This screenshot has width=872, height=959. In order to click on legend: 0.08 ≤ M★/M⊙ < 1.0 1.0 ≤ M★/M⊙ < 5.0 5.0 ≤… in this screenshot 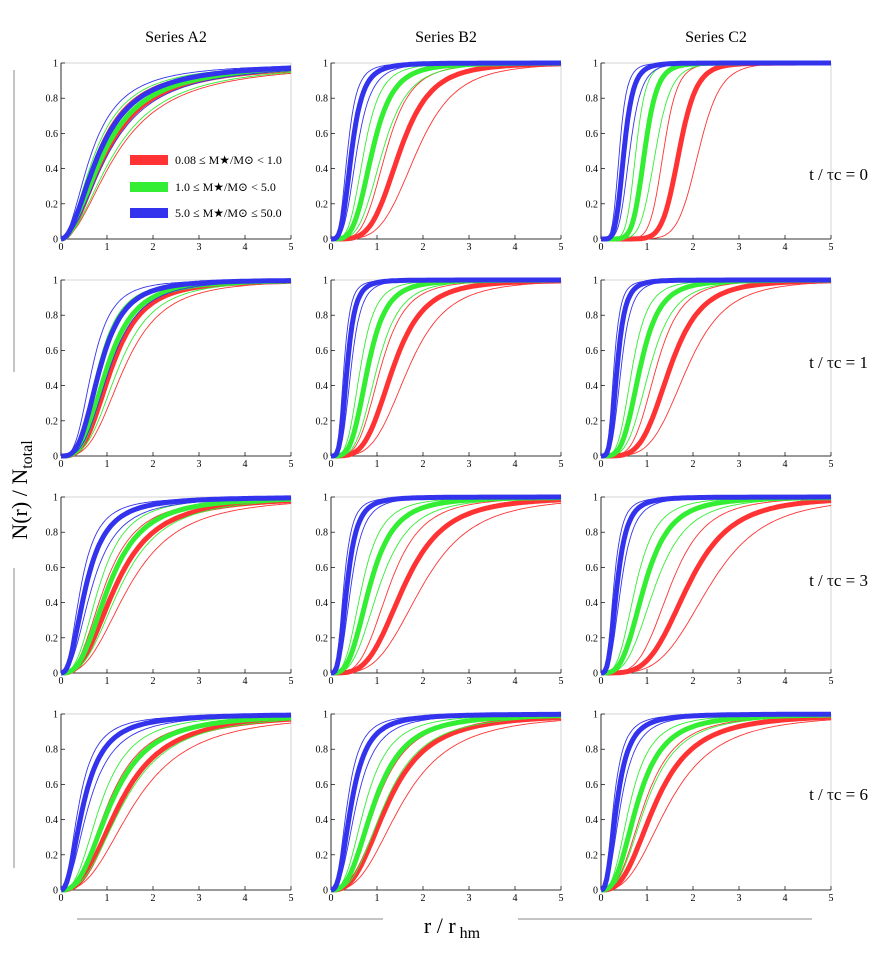, I will do `click(206, 186)`.